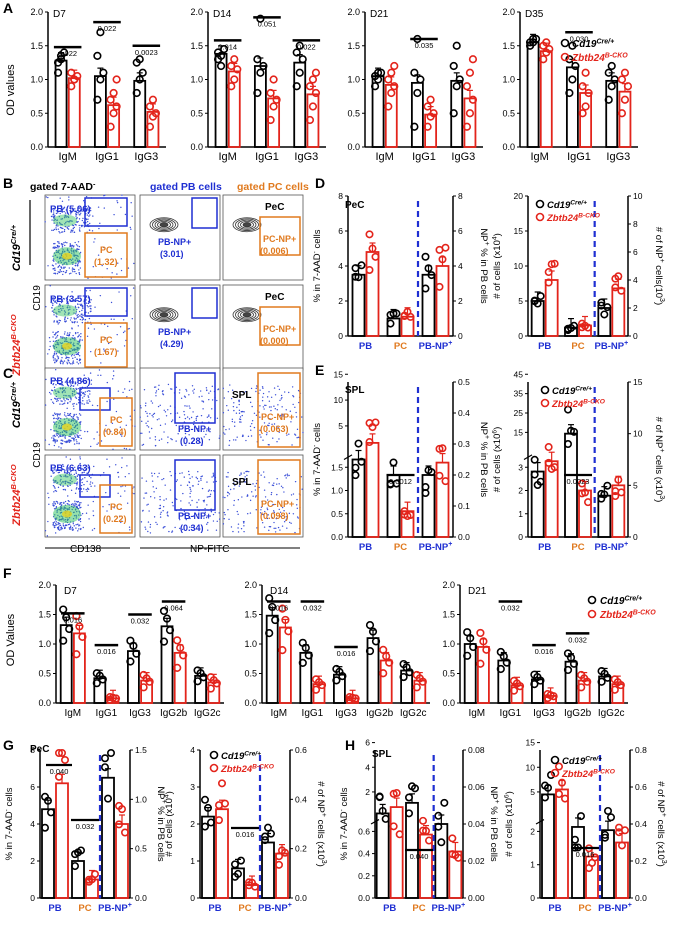  I want to click on y-tick-label-right: 0.0, so click(641, 898).